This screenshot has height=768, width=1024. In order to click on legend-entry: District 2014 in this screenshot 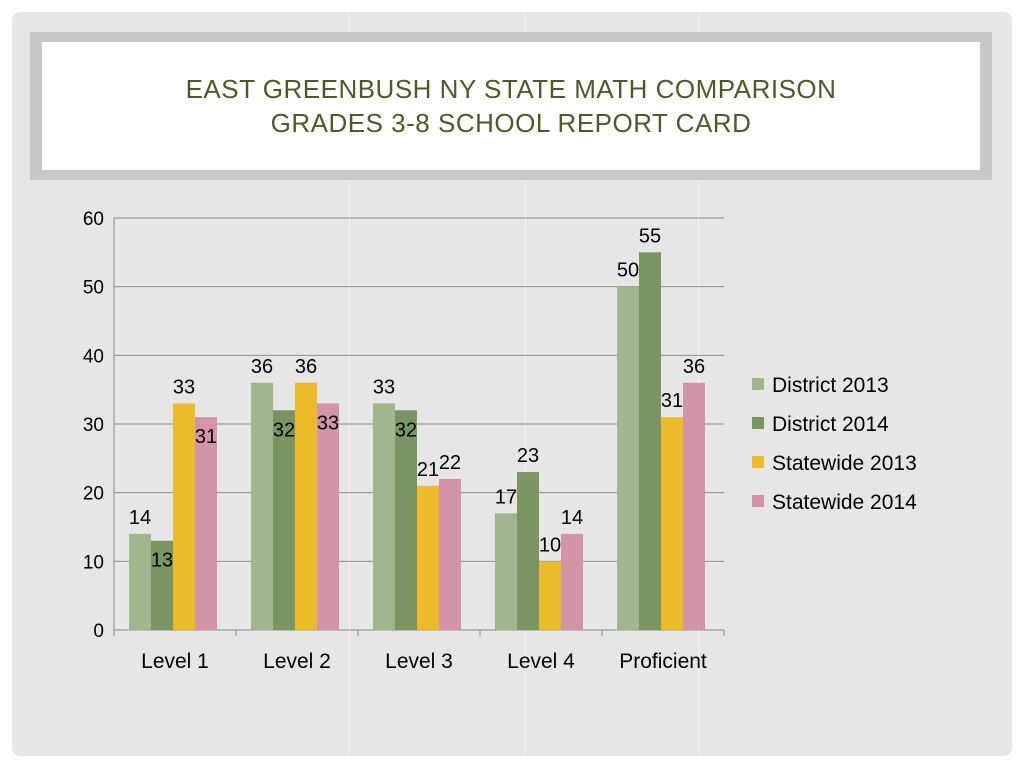, I will do `click(830, 424)`.